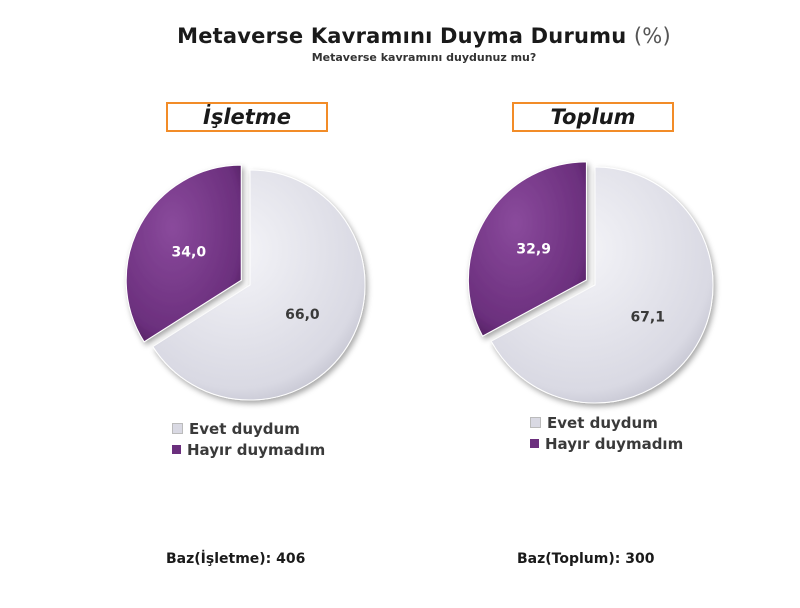 This screenshot has height=608, width=800. I want to click on legend-toplum: Evet duydum Hayır duymadım, so click(606, 433).